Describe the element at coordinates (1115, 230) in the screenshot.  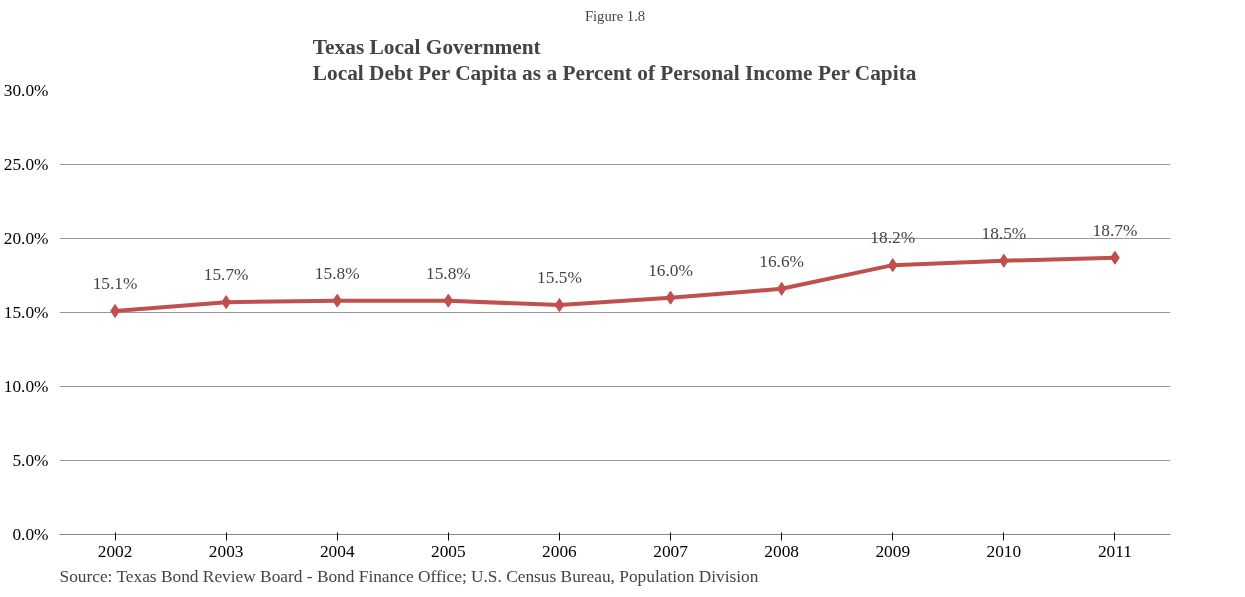
I see `data-label: 18.7%` at that location.